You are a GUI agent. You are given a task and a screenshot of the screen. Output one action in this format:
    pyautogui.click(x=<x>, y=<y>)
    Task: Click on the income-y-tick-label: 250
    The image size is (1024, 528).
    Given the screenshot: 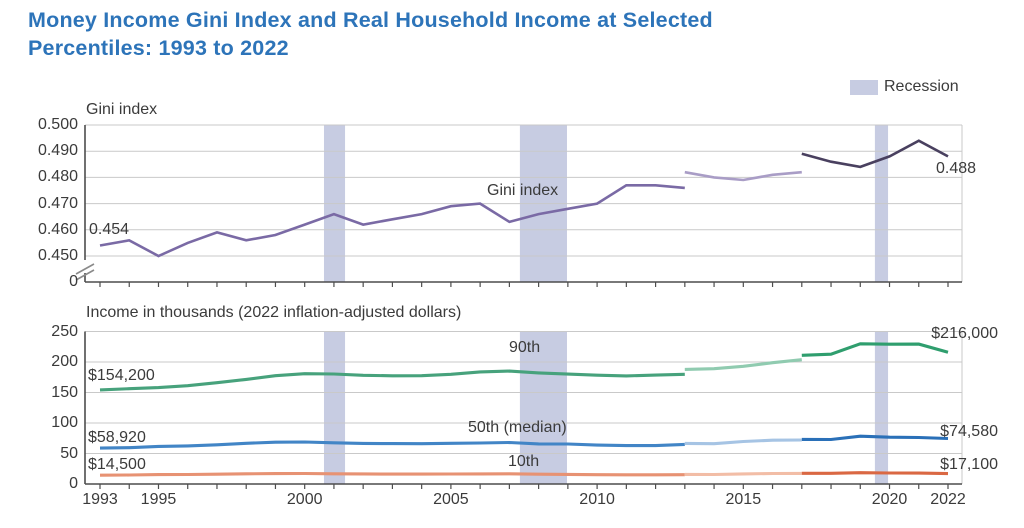 What is the action you would take?
    pyautogui.click(x=64, y=331)
    